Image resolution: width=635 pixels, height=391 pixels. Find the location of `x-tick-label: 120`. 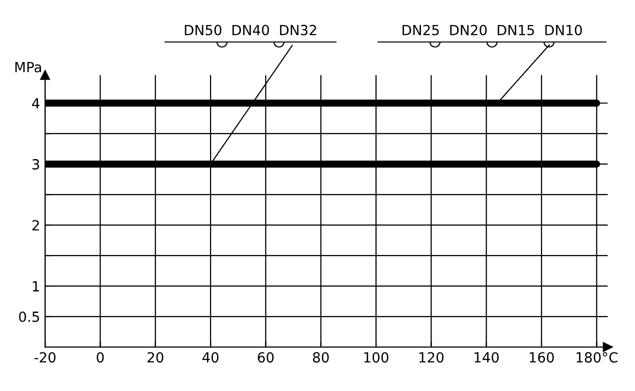

x-tick-label: 120 is located at coordinates (431, 357).